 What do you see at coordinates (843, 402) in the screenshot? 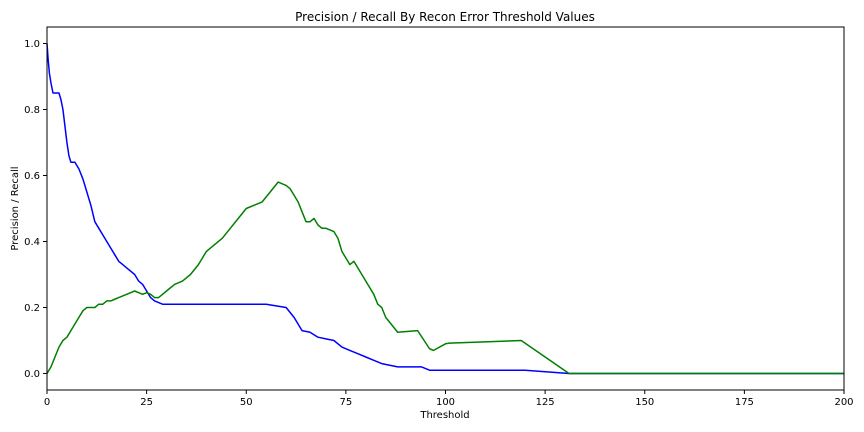
I see `x-tick-label: 200` at bounding box center [843, 402].